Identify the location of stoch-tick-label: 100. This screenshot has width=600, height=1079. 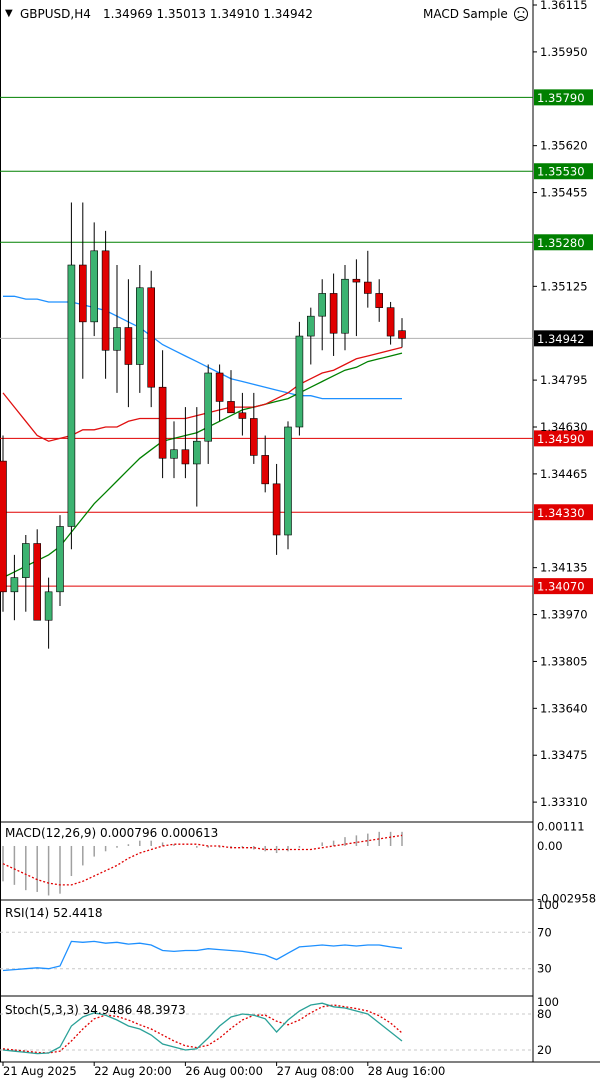
(548, 1002).